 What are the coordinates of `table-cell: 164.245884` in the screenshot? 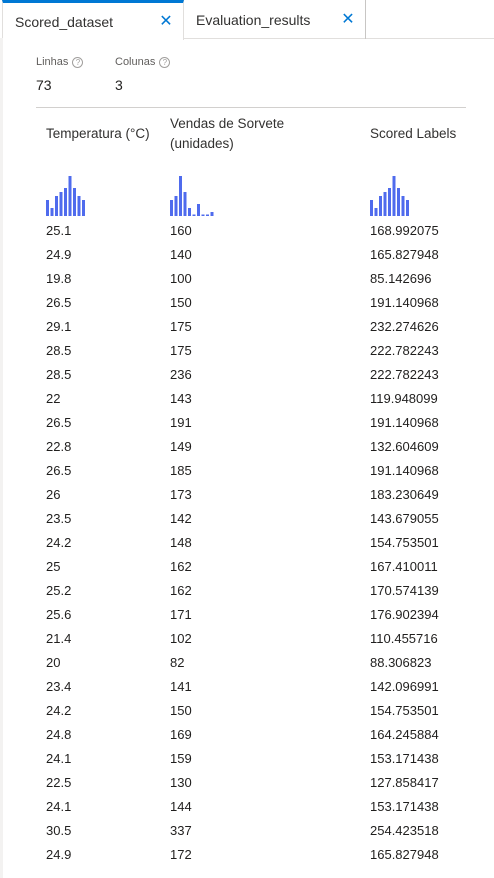 It's located at (404, 734).